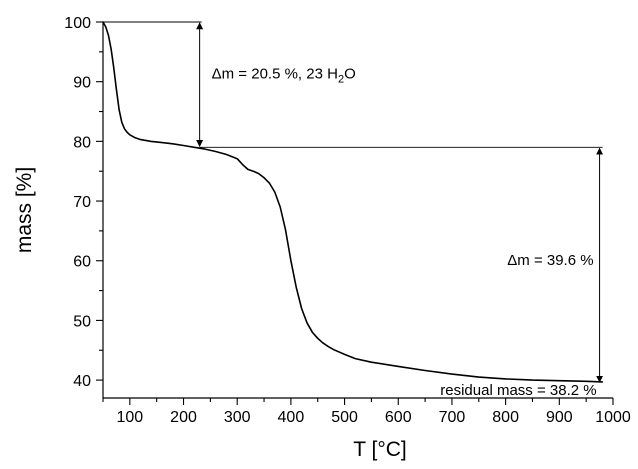 The height and width of the screenshot is (469, 638). What do you see at coordinates (82, 321) in the screenshot?
I see `y-tick-label: 50` at bounding box center [82, 321].